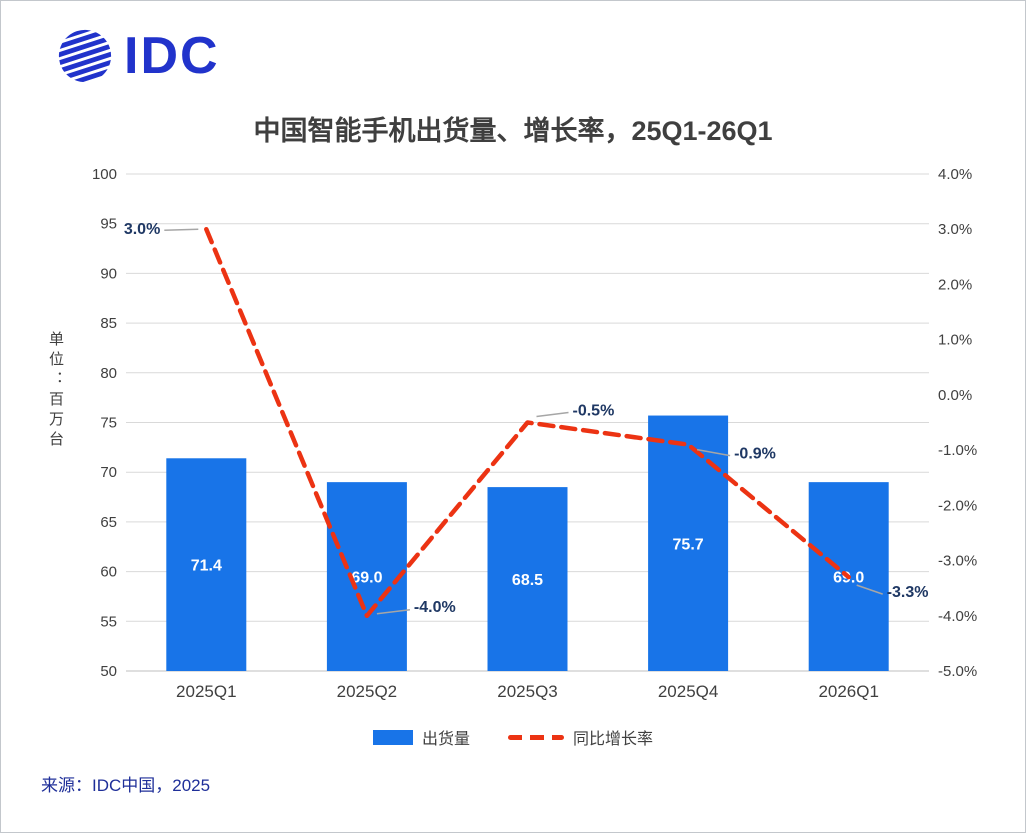 This screenshot has width=1026, height=834. I want to click on bar-2025Q1, so click(206, 564).